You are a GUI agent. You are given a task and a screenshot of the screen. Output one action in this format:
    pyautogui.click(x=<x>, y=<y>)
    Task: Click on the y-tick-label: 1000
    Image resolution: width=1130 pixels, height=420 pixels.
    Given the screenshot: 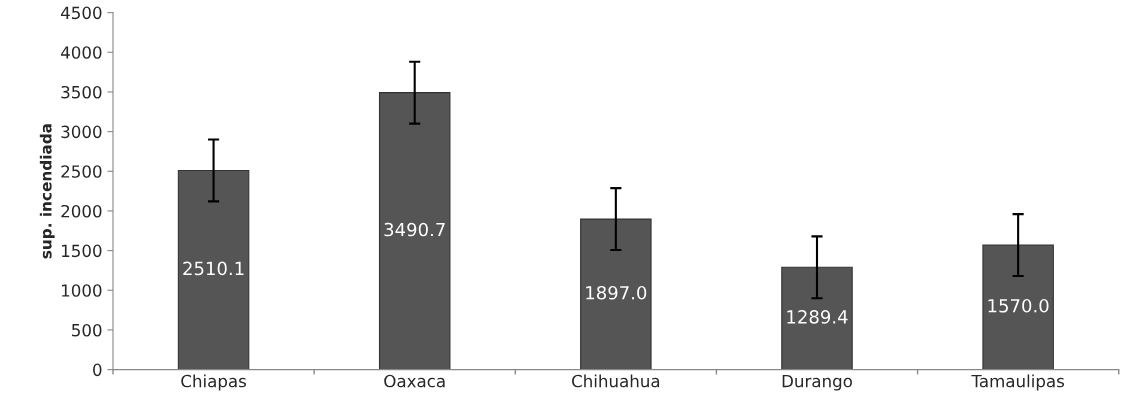 What is the action you would take?
    pyautogui.click(x=82, y=290)
    